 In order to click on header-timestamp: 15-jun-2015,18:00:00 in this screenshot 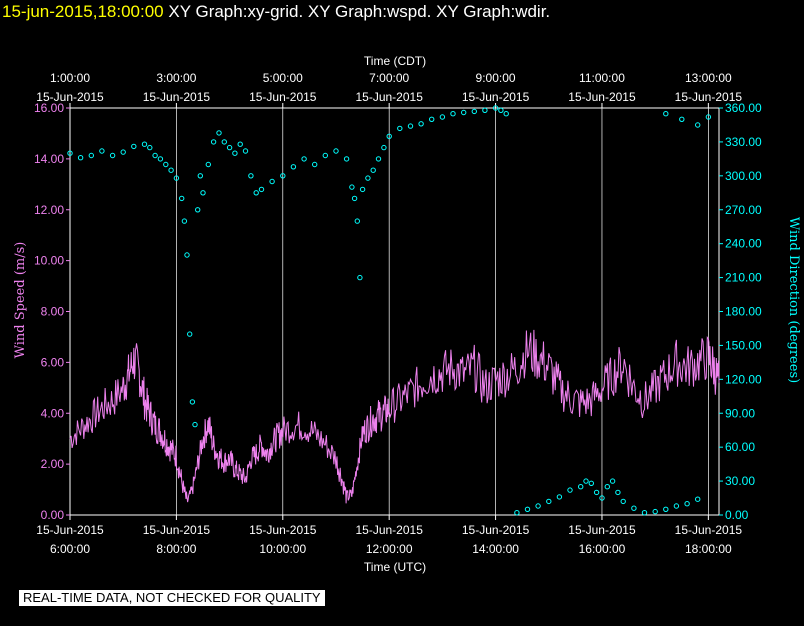, I will do `click(83, 11)`.